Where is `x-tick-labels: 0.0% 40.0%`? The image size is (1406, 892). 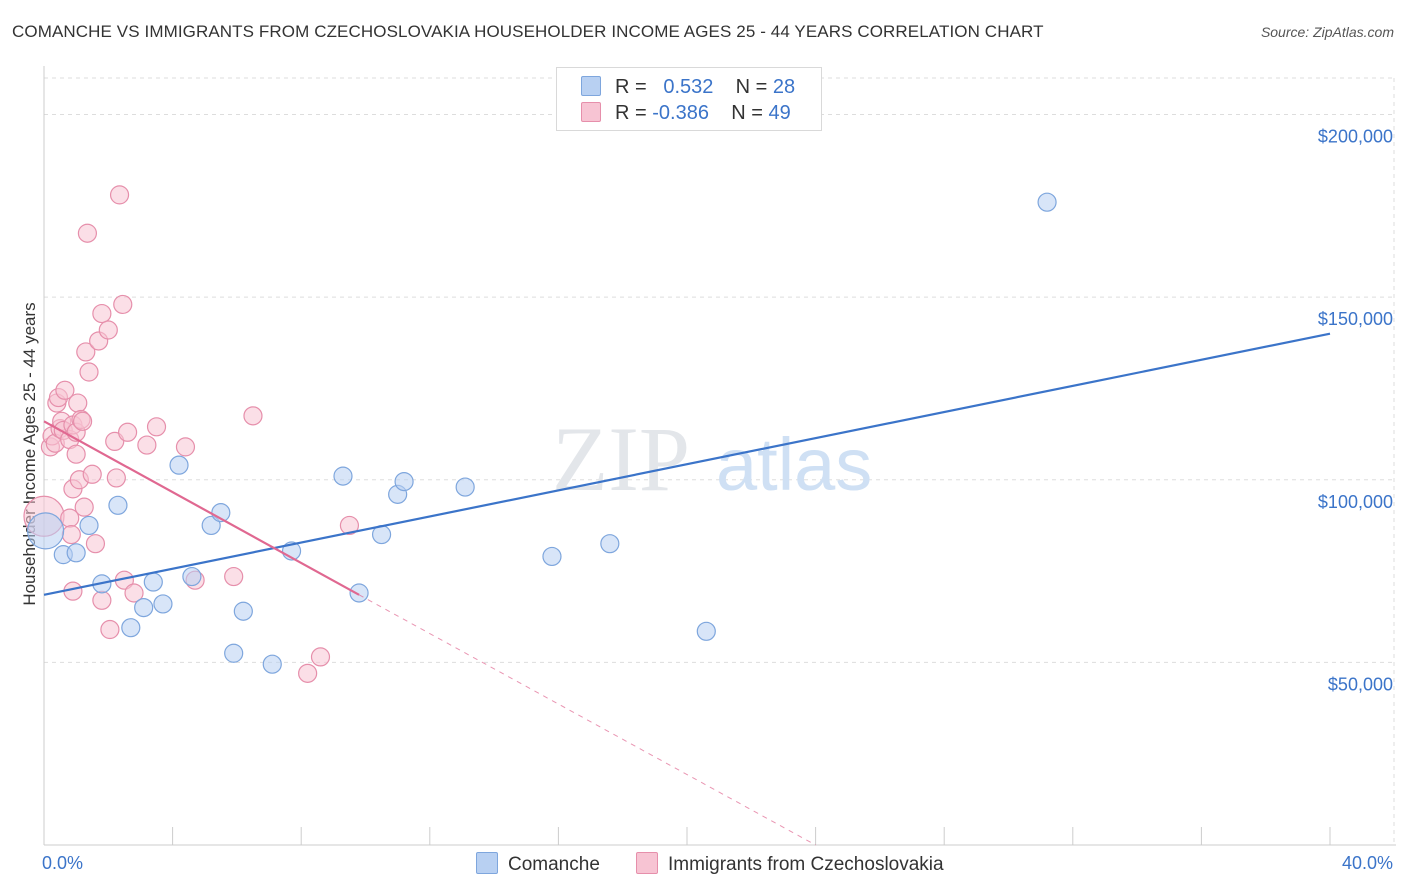
x-tick-labels: 0.0% 40.0% is located at coordinates (717, 863).